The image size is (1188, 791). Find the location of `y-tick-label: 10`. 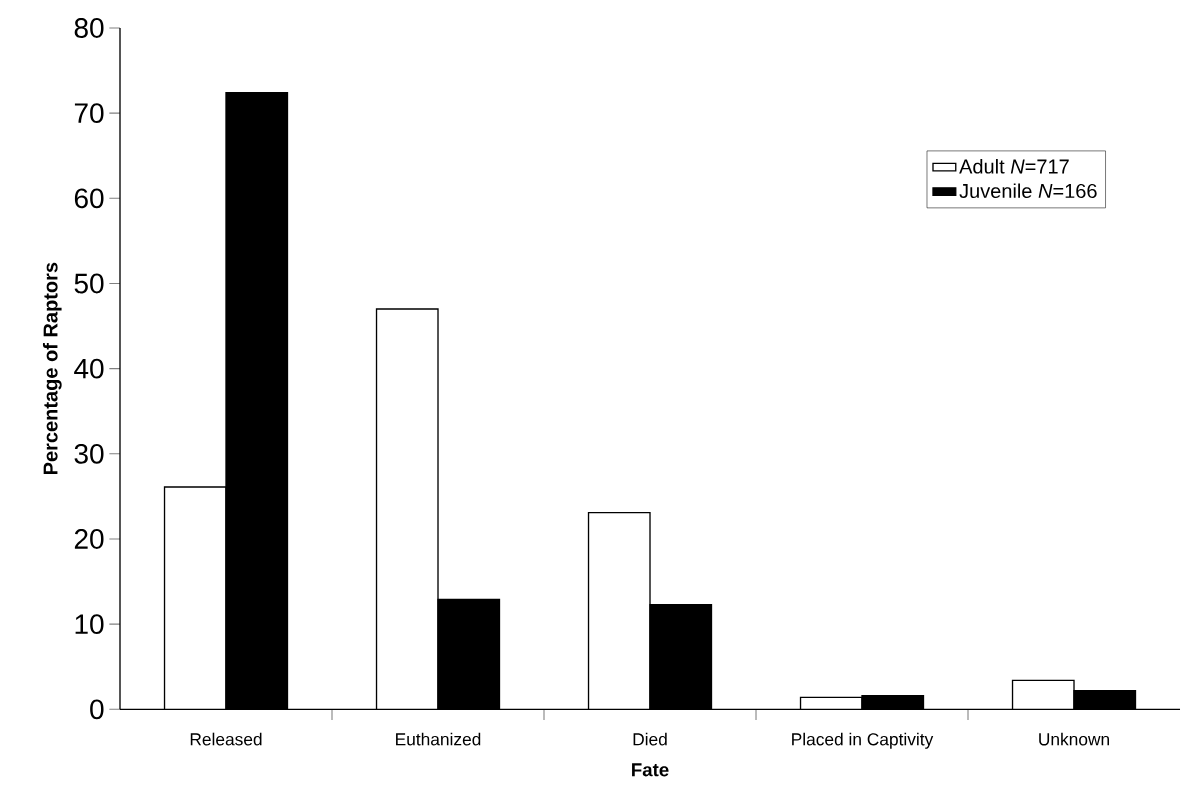

y-tick-label: 10 is located at coordinates (89, 624).